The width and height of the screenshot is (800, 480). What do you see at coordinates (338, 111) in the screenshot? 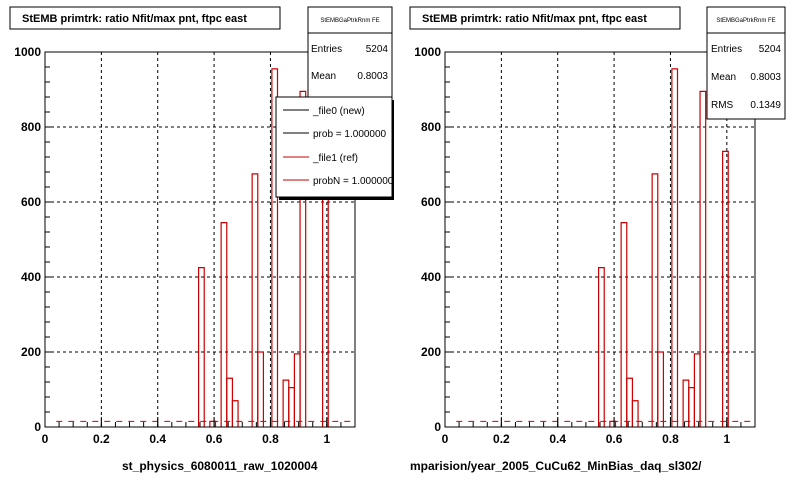
I see `legend-entry: _file0 (new)` at bounding box center [338, 111].